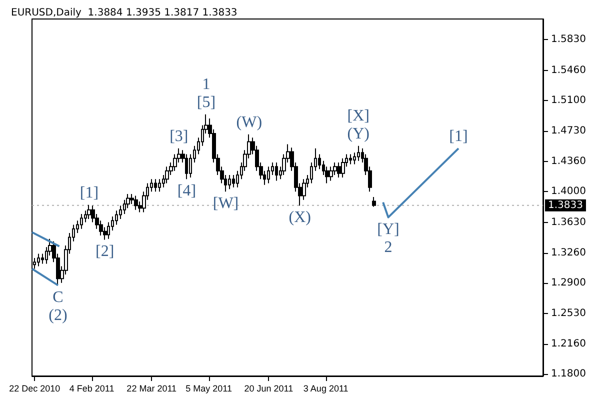  I want to click on y-tick-label: 1.5830, so click(568, 40).